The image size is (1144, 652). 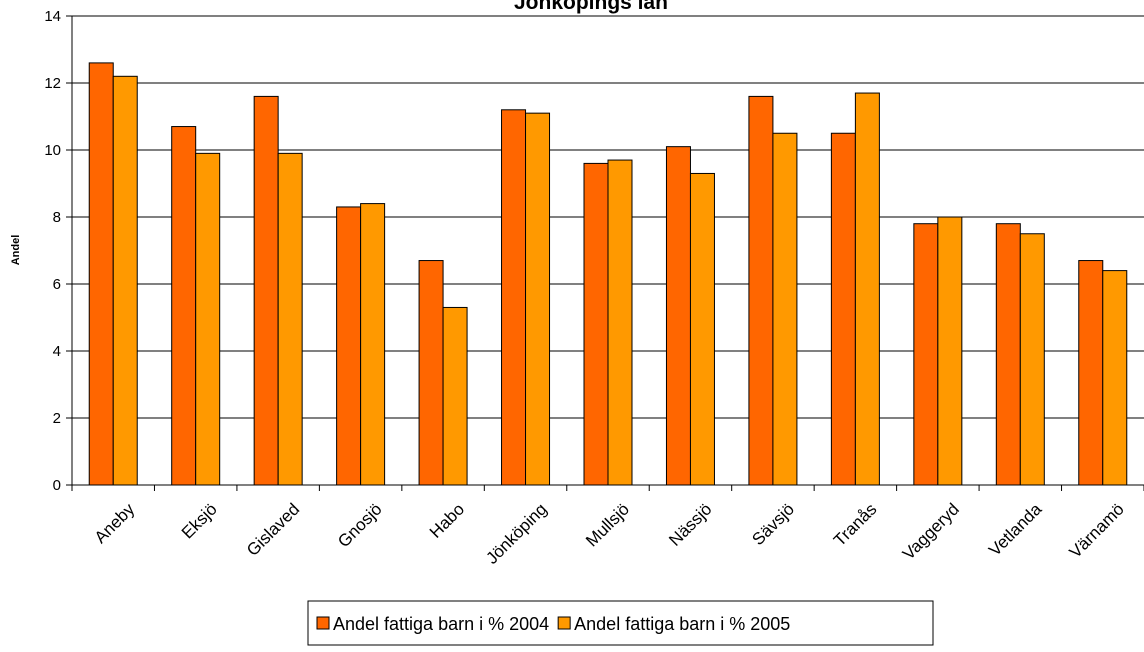 I want to click on x-tick-label: Jönköping, so click(x=516, y=534).